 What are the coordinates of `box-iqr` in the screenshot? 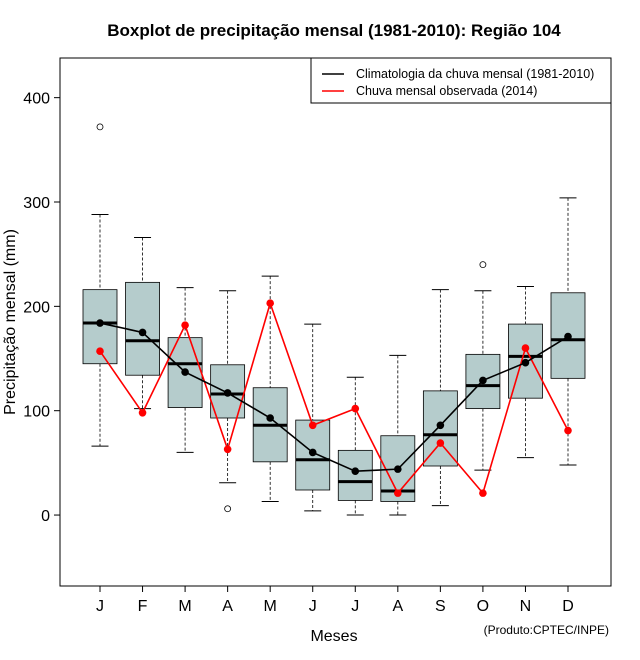 It's located at (355, 475).